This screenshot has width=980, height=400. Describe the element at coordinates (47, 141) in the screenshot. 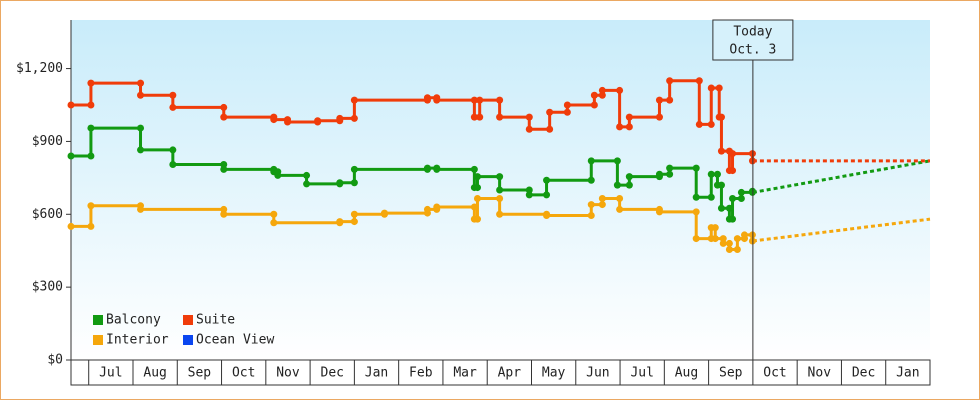

I see `y-tick-label: $900` at that location.